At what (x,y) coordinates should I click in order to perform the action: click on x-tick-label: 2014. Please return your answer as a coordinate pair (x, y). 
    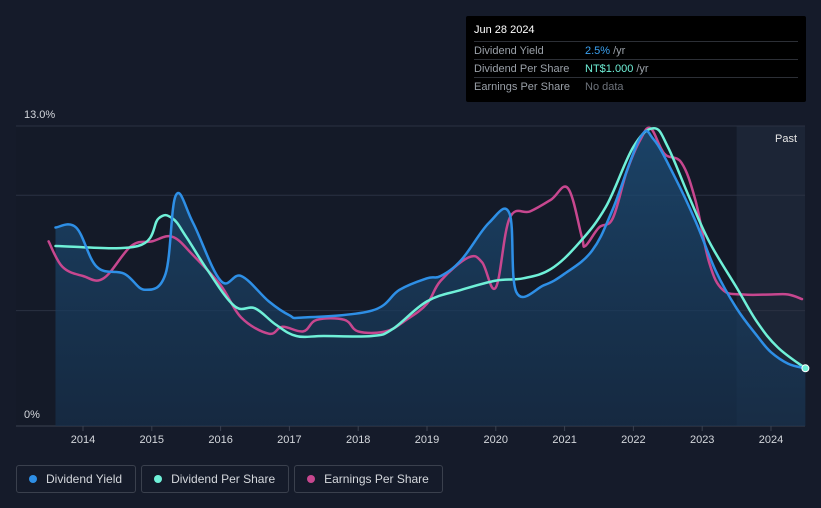
    Looking at the image, I should click on (83, 440).